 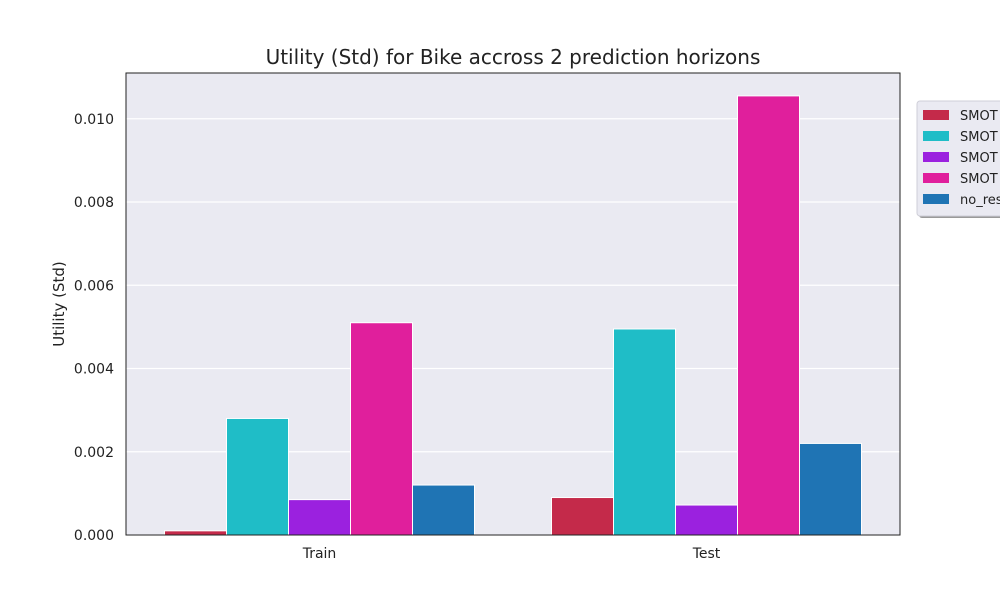 What do you see at coordinates (94, 203) in the screenshot?
I see `y-tick-label: 0.008` at bounding box center [94, 203].